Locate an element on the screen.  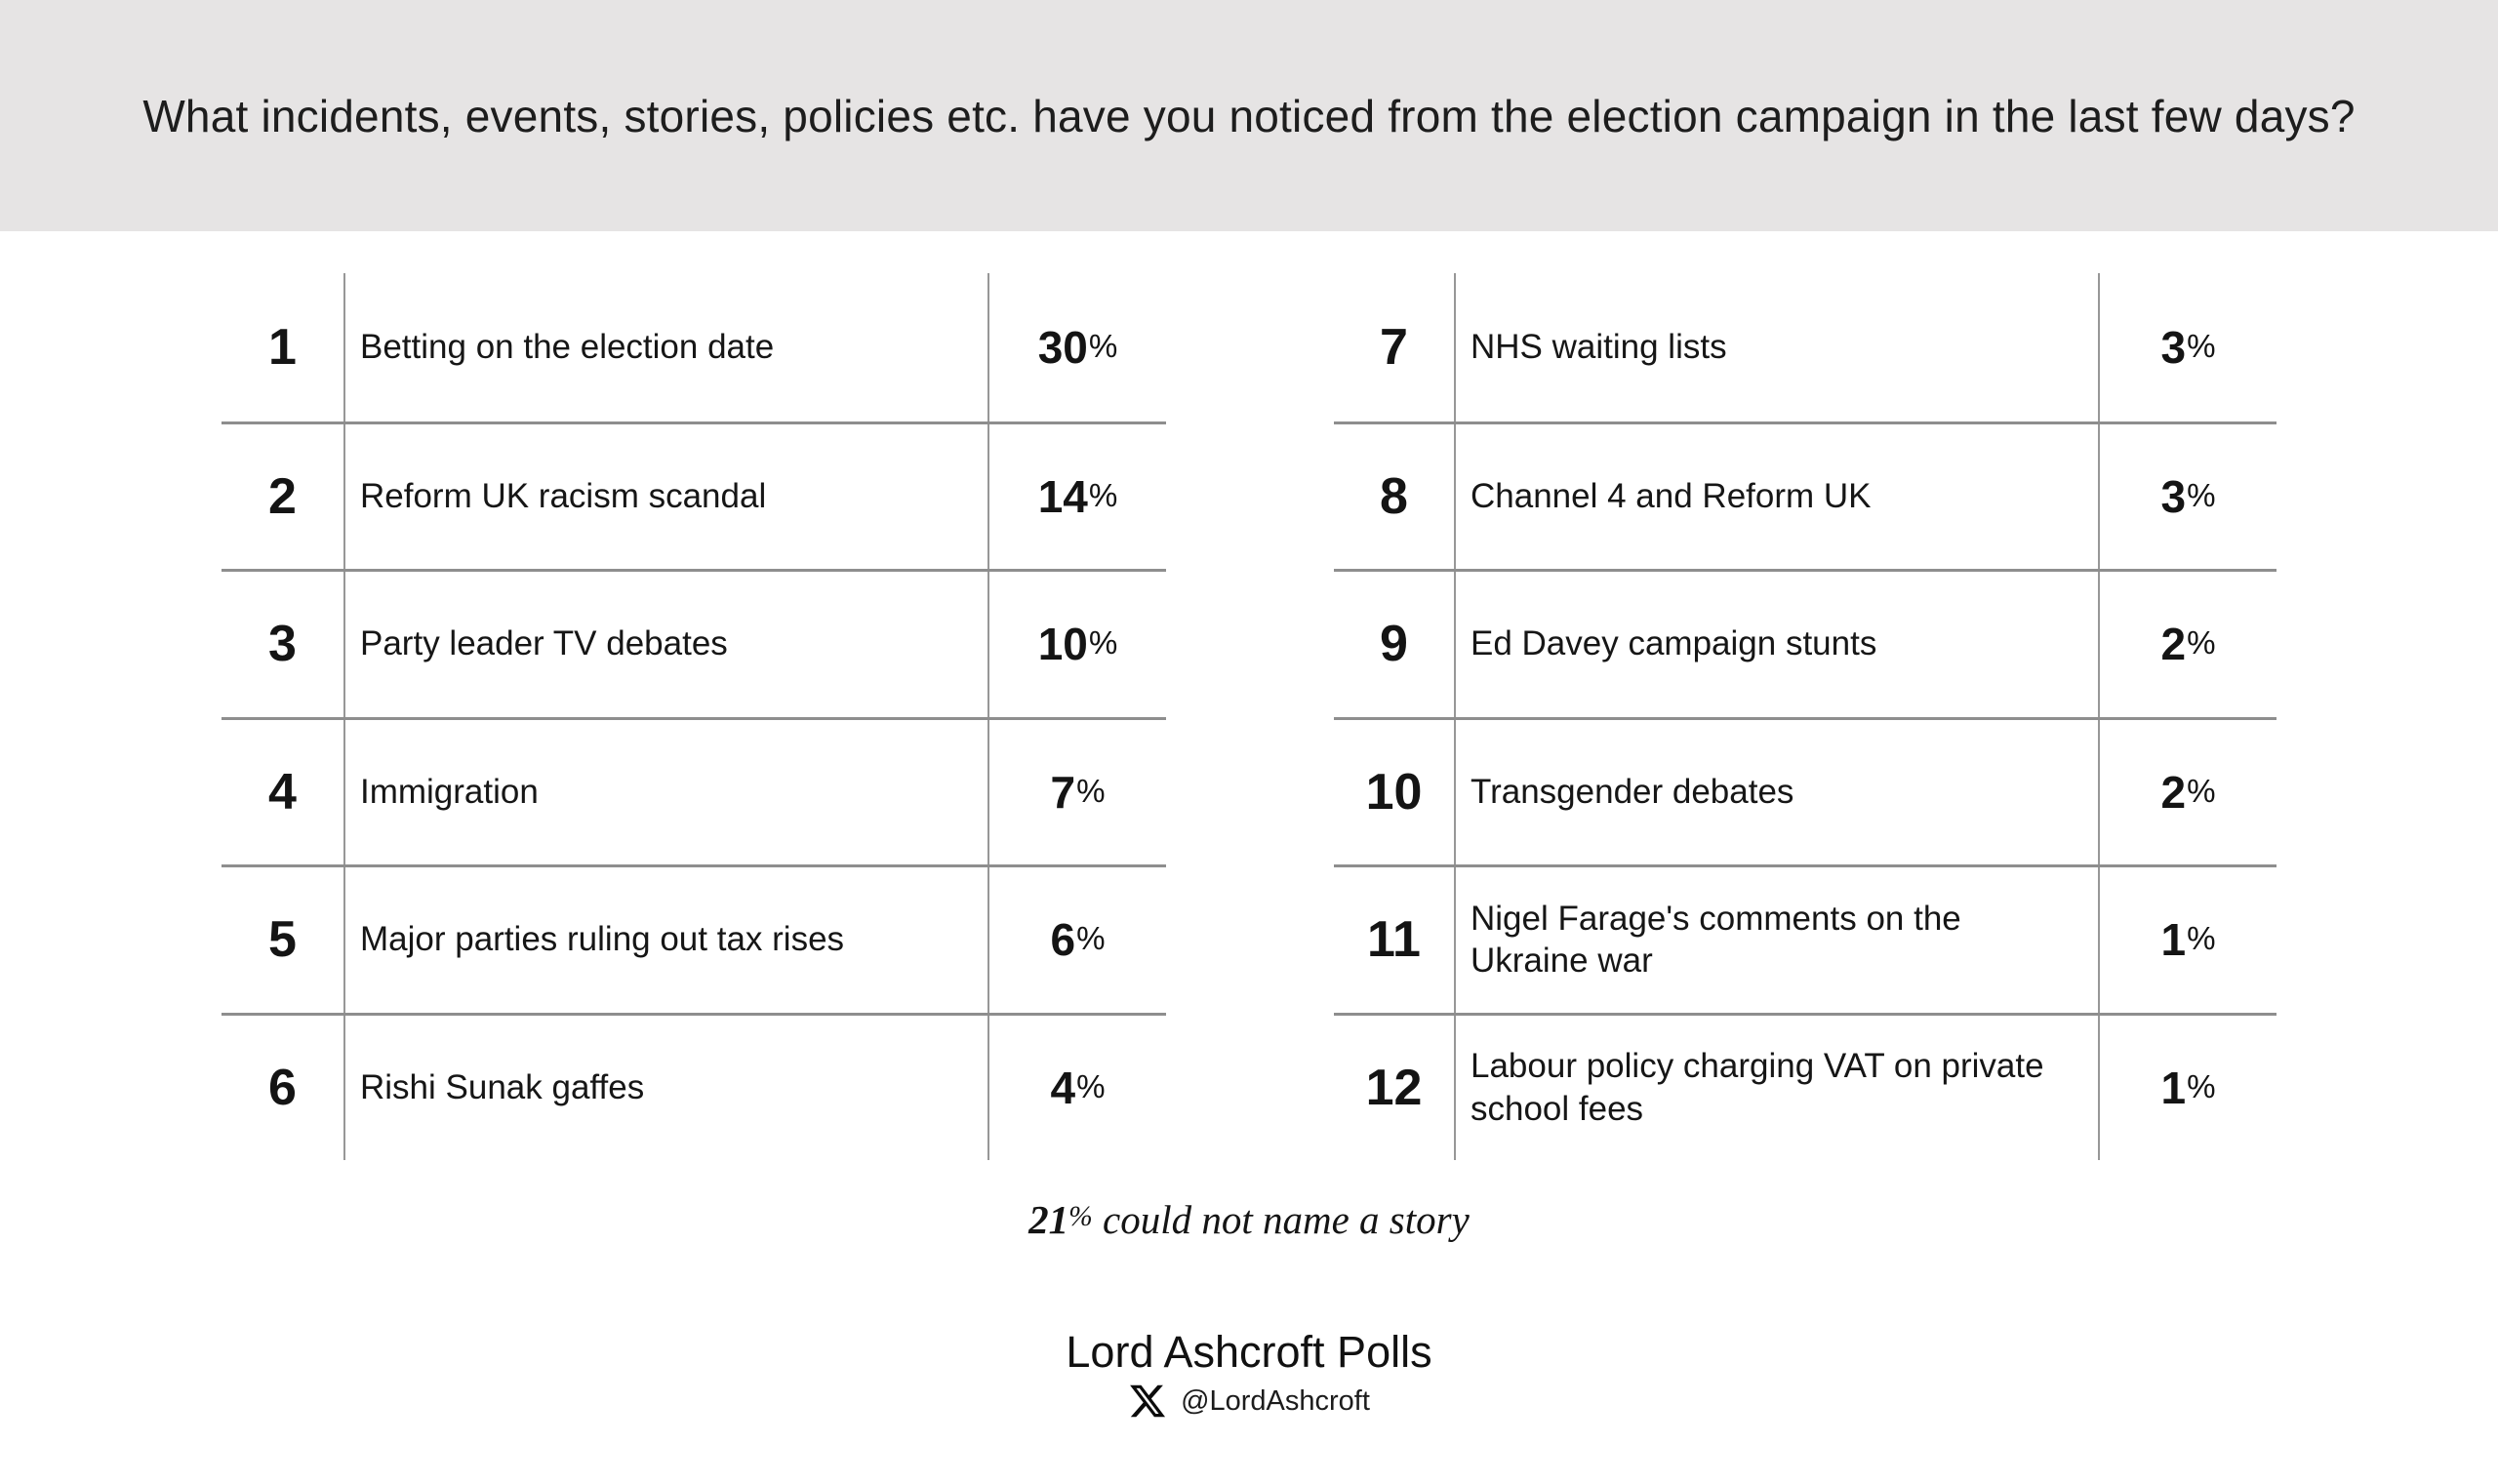
story-label: Major parties ruling out tax rises is located at coordinates (665, 940).